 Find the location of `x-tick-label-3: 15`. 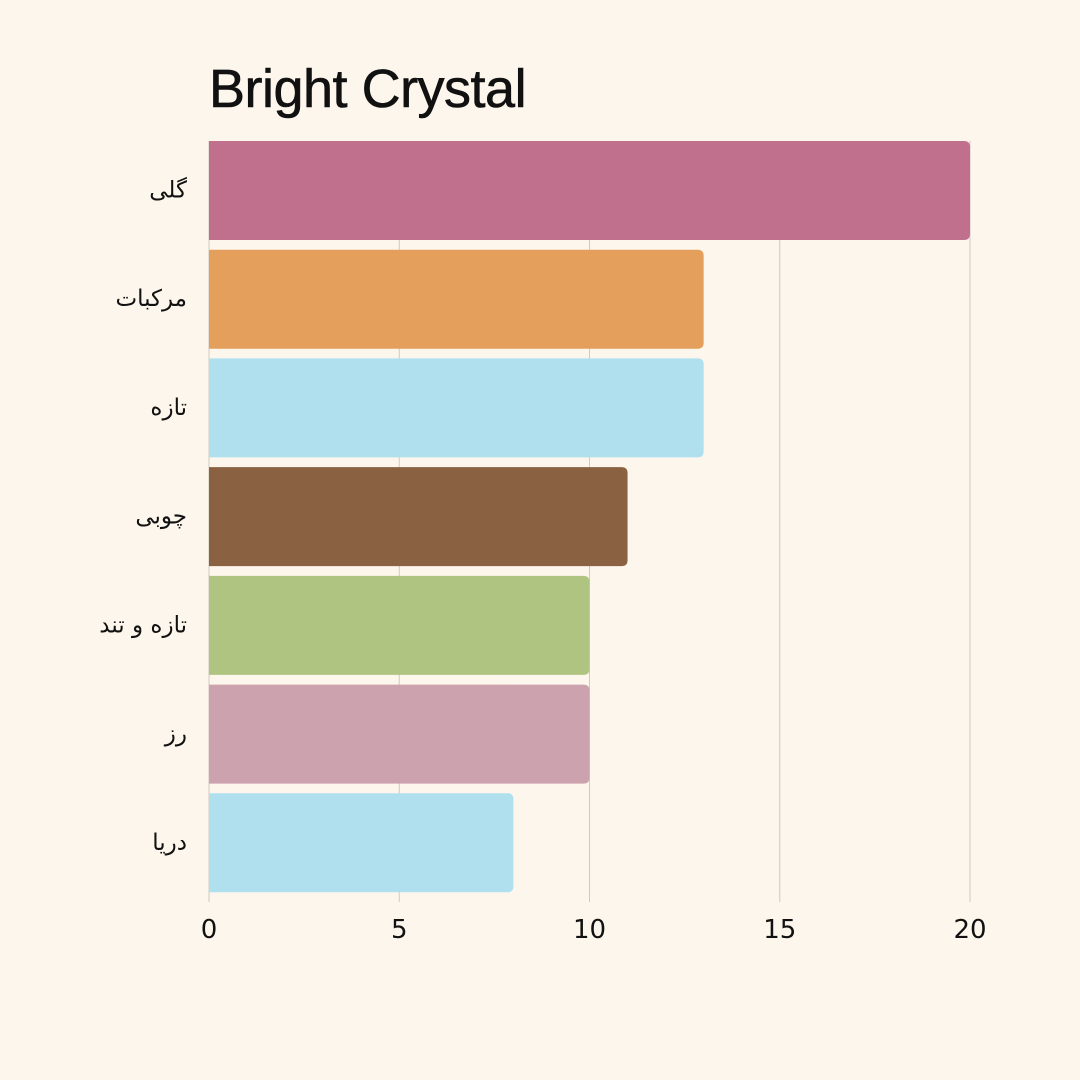

x-tick-label-3: 15 is located at coordinates (779, 930).